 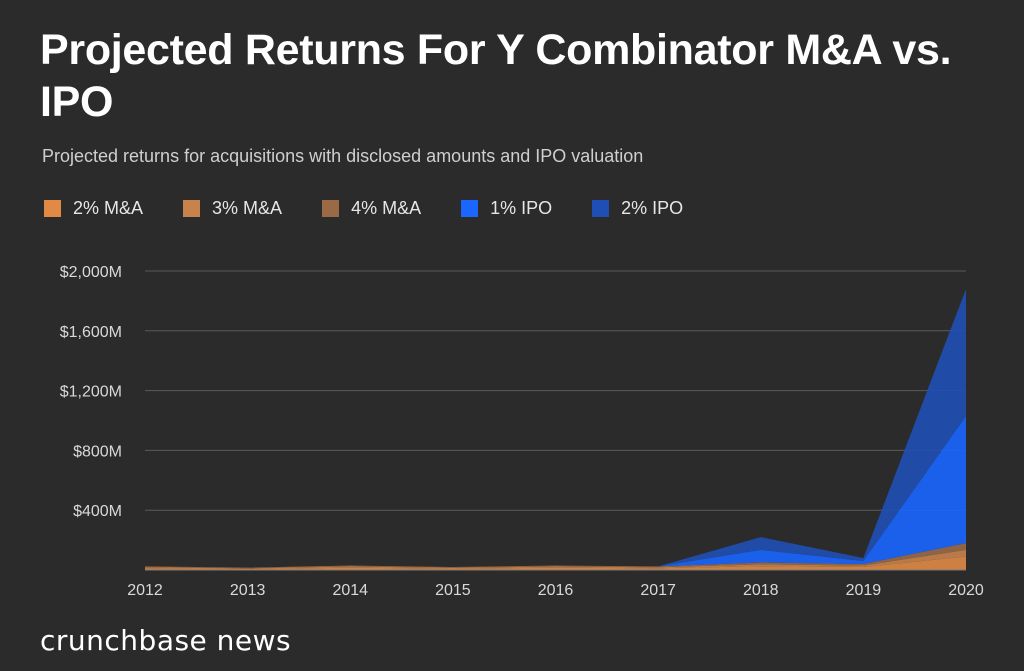 What do you see at coordinates (556, 590) in the screenshot?
I see `x-tick-label: 2016` at bounding box center [556, 590].